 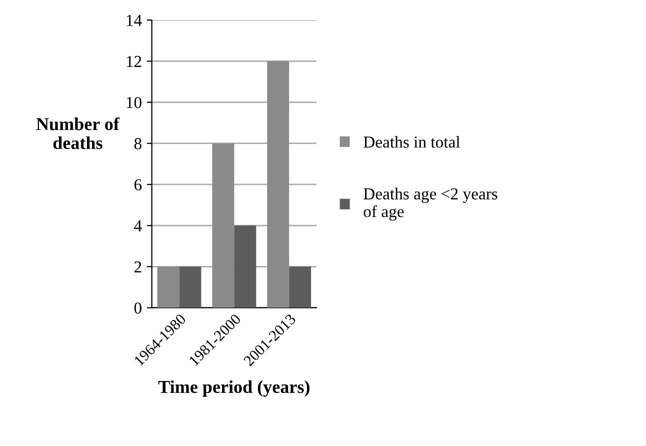 What do you see at coordinates (134, 20) in the screenshot?
I see `y-tick-label: 14` at bounding box center [134, 20].